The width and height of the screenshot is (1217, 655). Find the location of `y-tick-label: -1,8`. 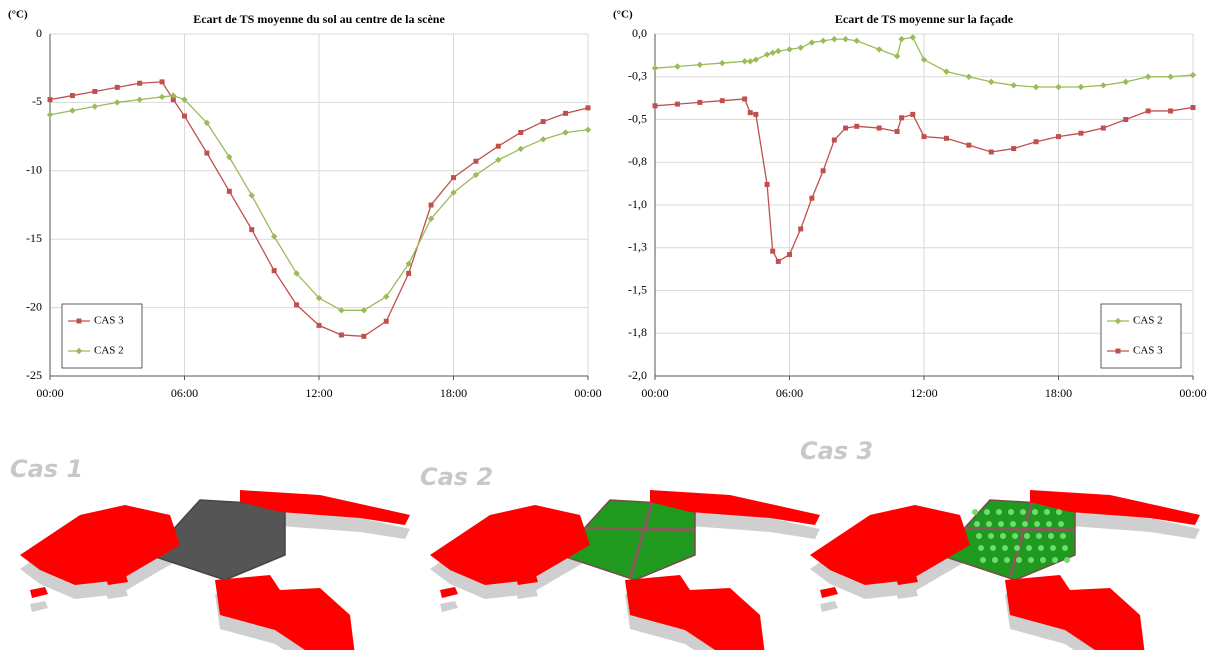

y-tick-label: -1,8 is located at coordinates (637, 332).